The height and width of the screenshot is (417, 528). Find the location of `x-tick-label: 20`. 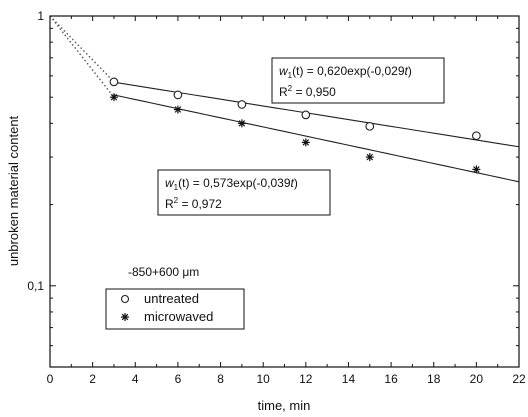

x-tick-label: 20 is located at coordinates (477, 379).